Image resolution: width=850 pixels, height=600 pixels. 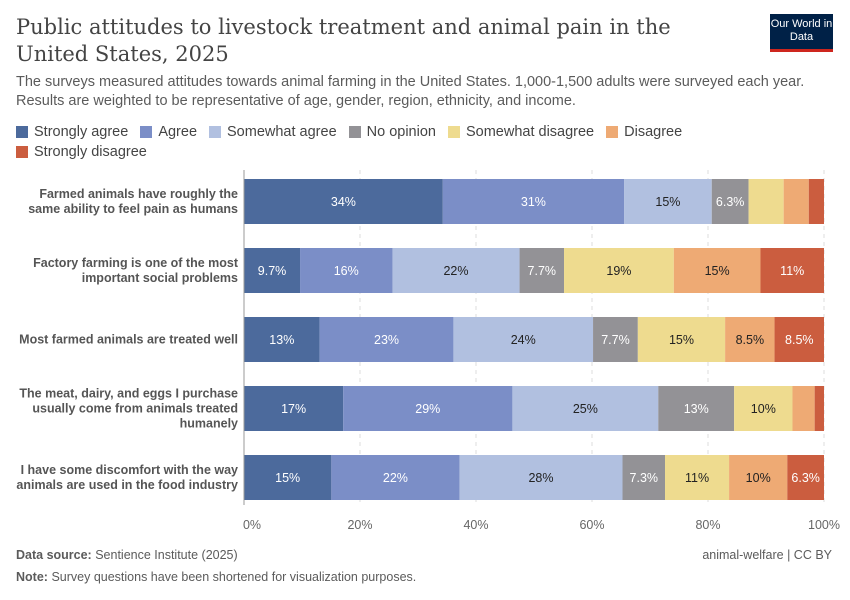 I want to click on data-label: 19%, so click(x=618, y=271).